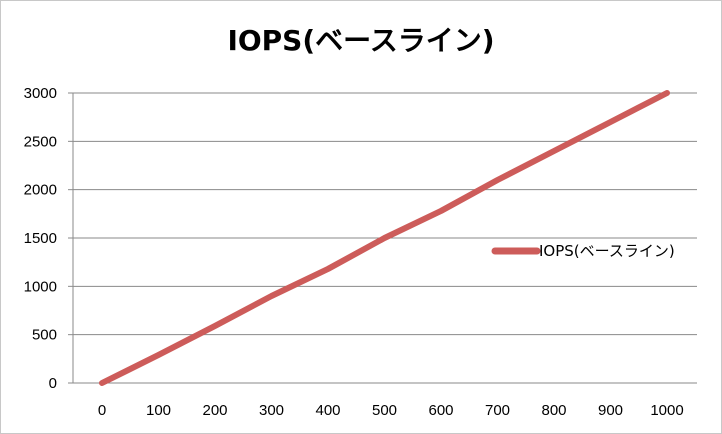 Image resolution: width=722 pixels, height=434 pixels. What do you see at coordinates (40, 286) in the screenshot?
I see `y-tick-label: 1000` at bounding box center [40, 286].